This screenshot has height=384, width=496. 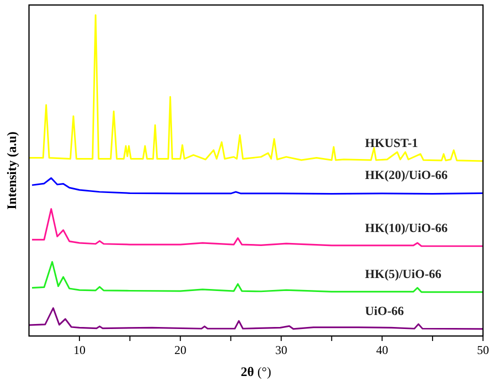 What do you see at coordinates (256, 371) in the screenshot?
I see `x-axis-title: 2θ (°)` at bounding box center [256, 371].